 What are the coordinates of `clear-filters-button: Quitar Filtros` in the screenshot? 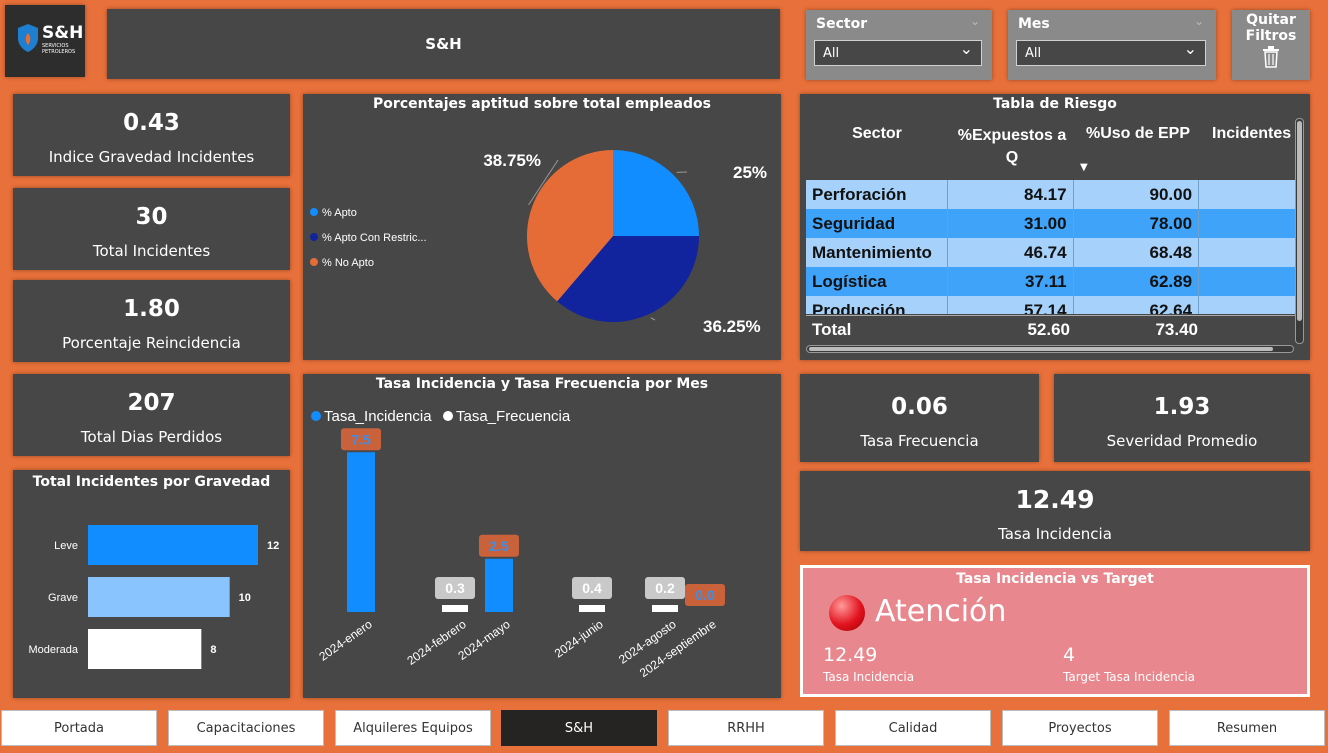 It's located at (1271, 45).